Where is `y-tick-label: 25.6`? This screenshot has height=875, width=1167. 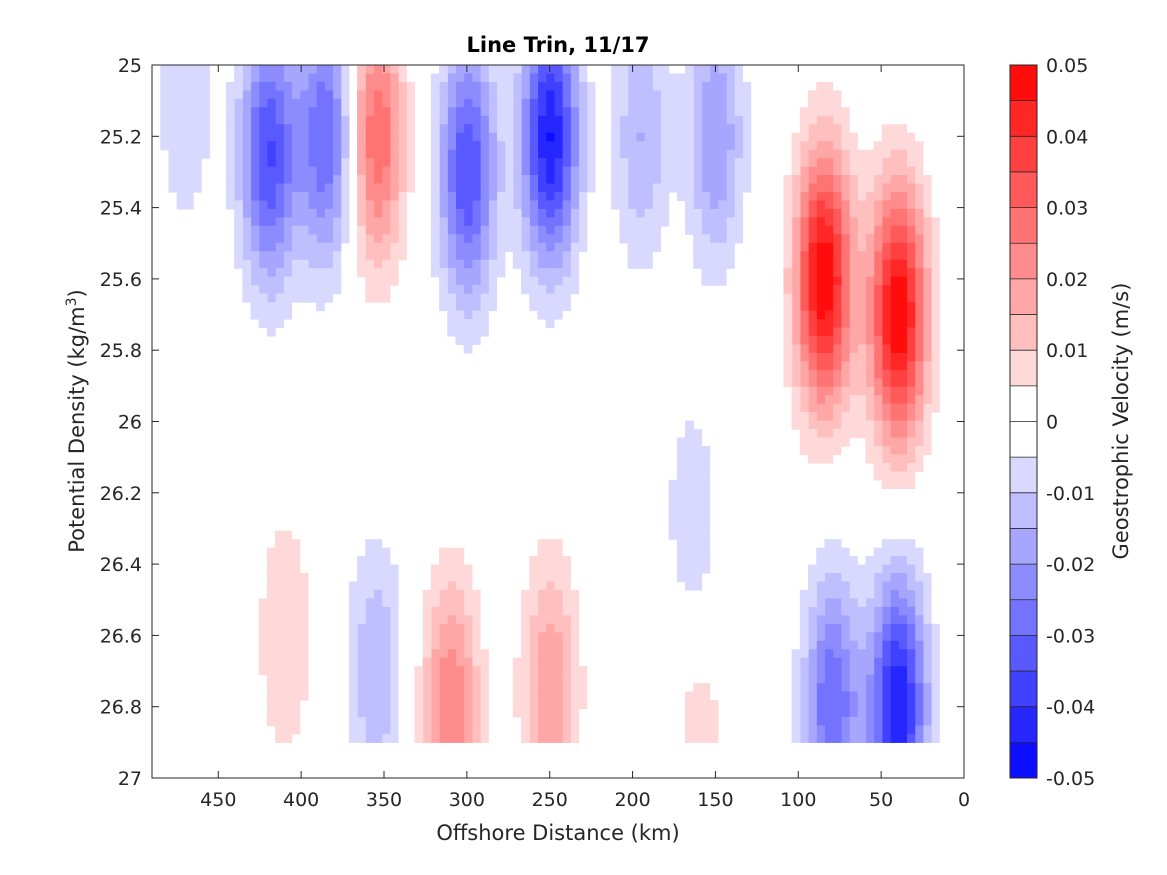 y-tick-label: 25.6 is located at coordinates (121, 280).